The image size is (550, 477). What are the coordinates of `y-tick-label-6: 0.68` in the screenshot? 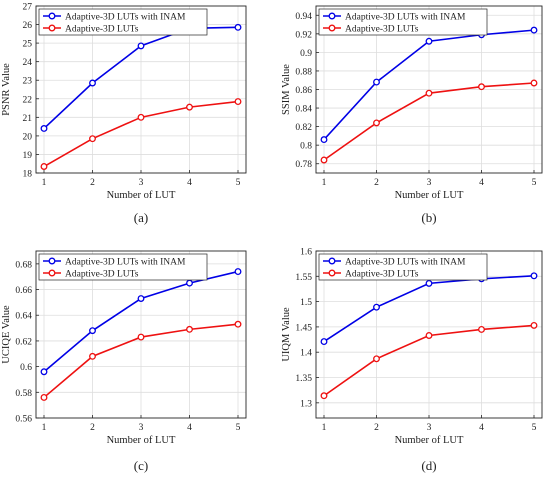 It's located at (23, 265).